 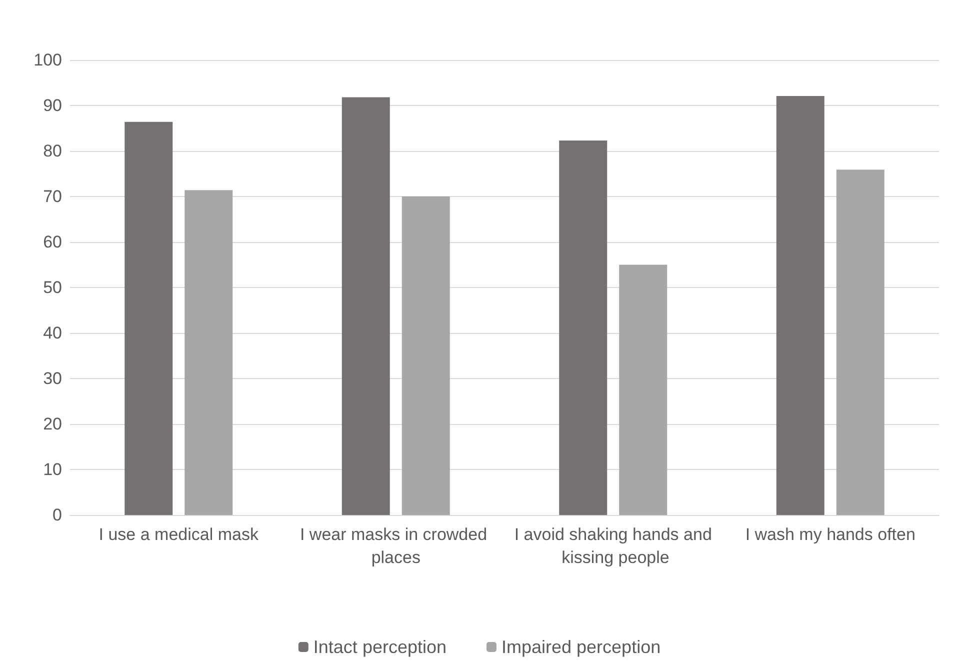 I want to click on y-tick-label: 80, so click(x=52, y=151).